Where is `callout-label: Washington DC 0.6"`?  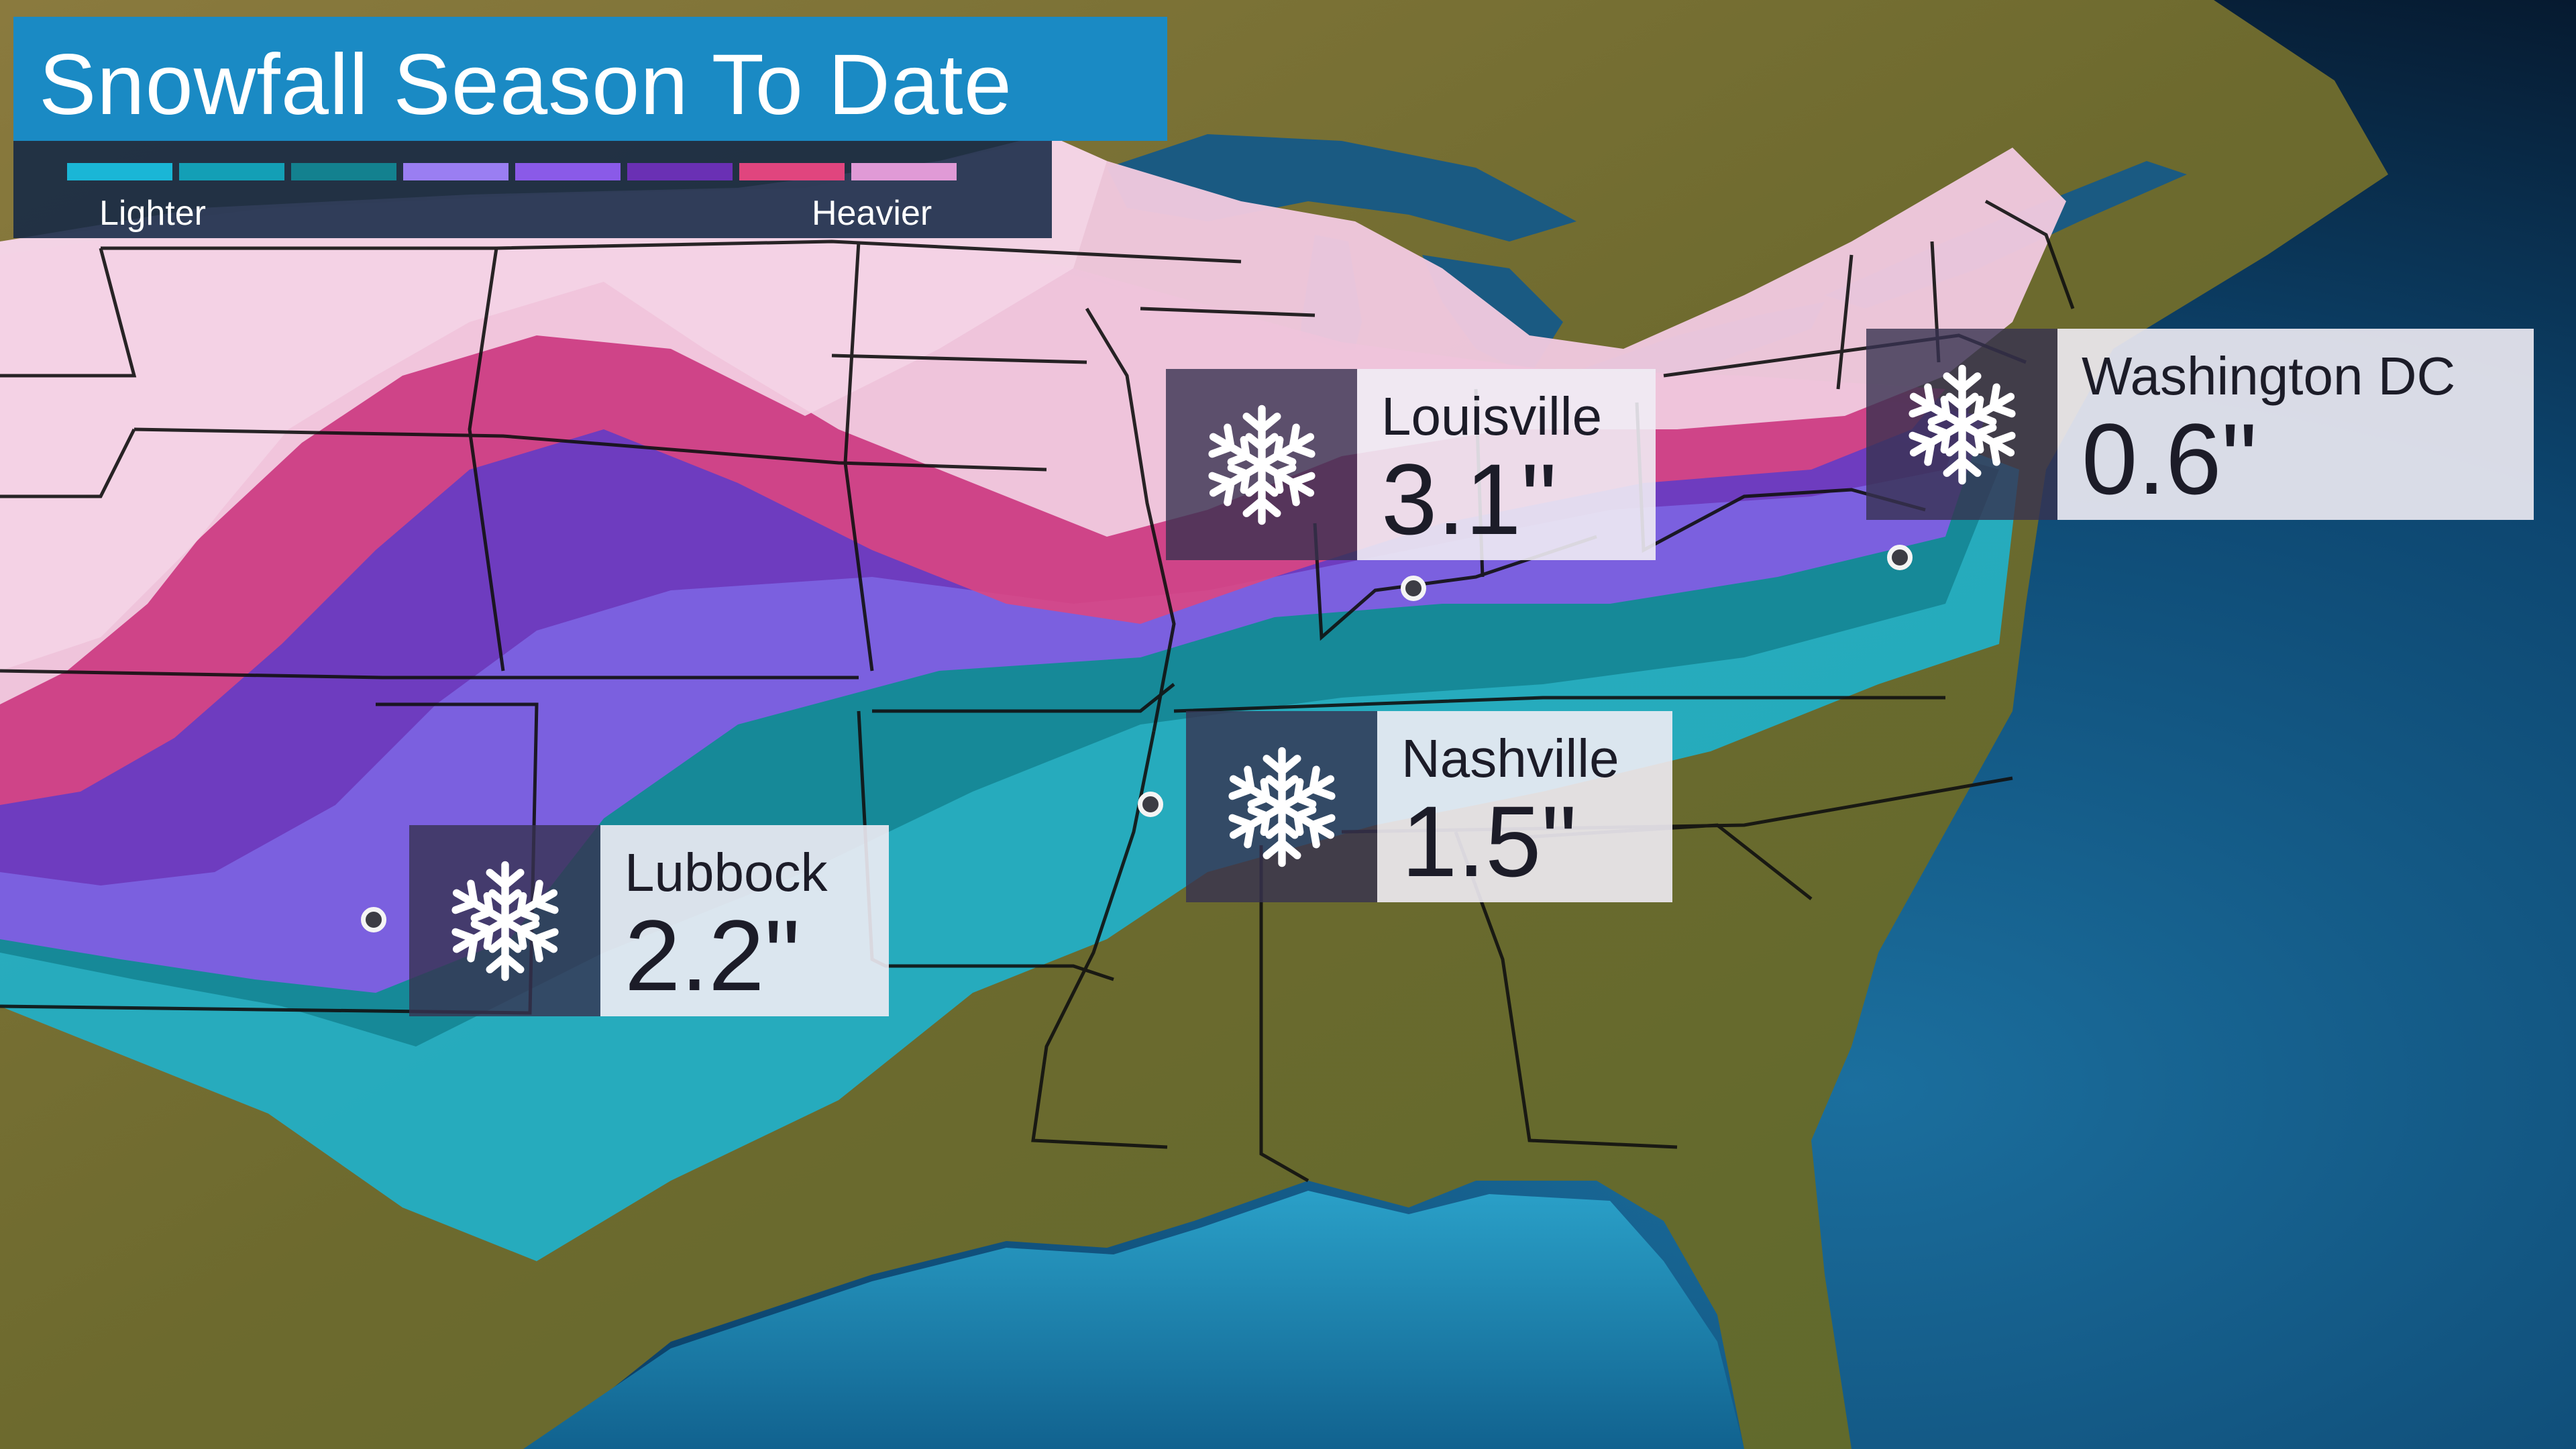 callout-label: Washington DC 0.6" is located at coordinates (2295, 424).